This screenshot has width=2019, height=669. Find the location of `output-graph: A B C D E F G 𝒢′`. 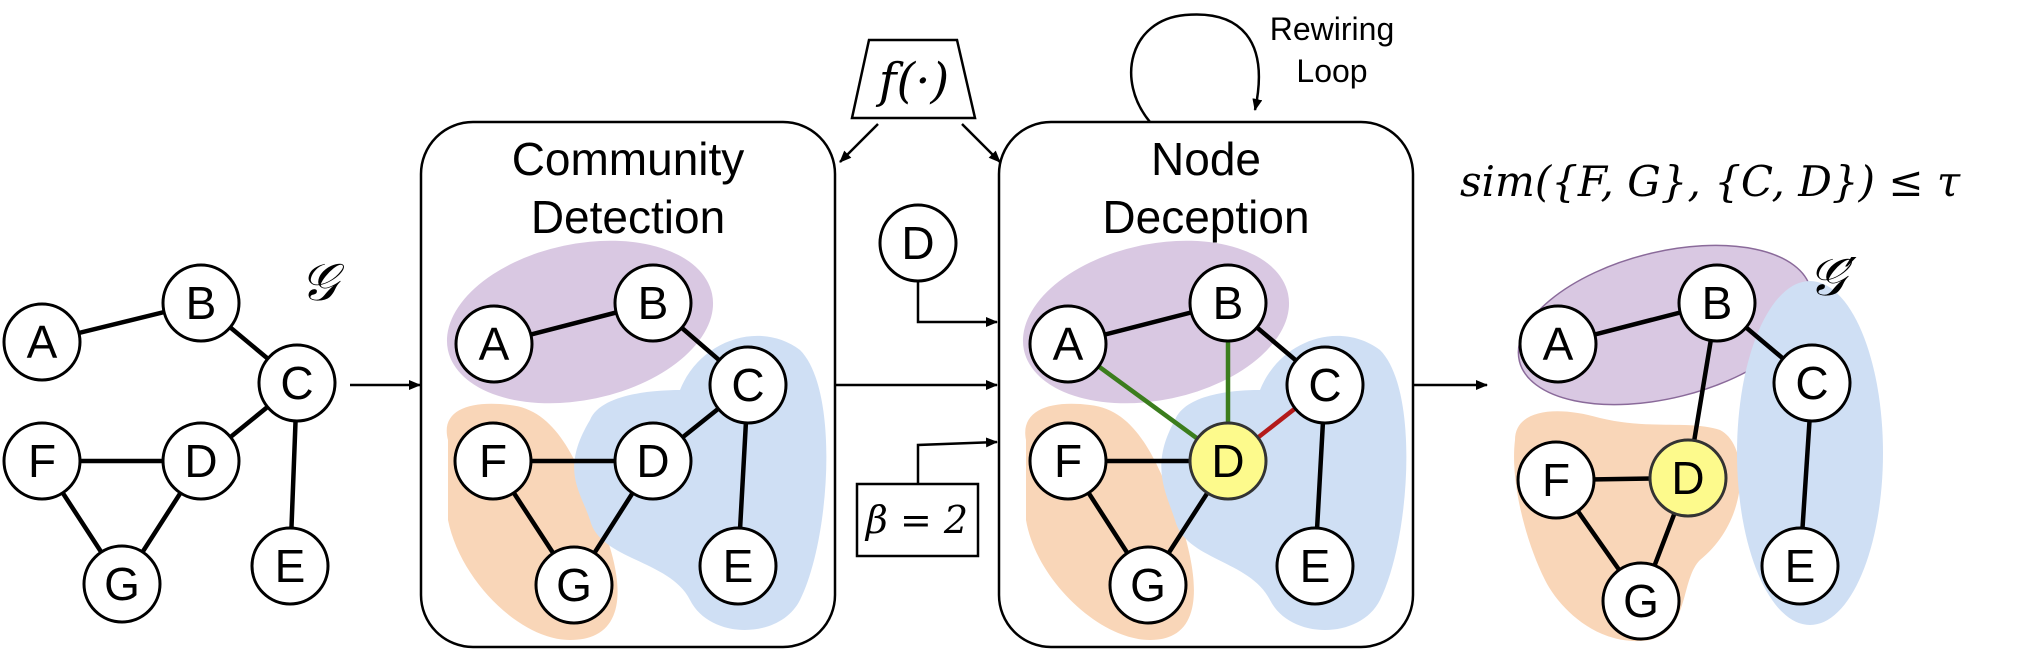

output-graph: A B C D E F G 𝒢′ is located at coordinates (1698, 443).